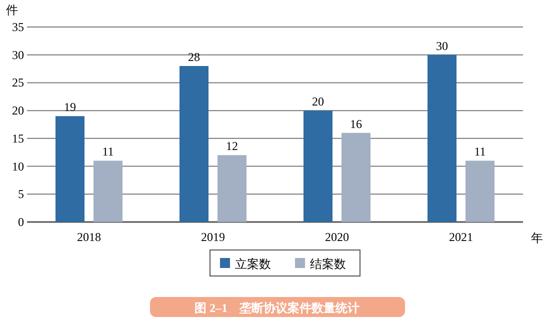  What do you see at coordinates (18, 111) in the screenshot?
I see `y-tick-label: 20` at bounding box center [18, 111].